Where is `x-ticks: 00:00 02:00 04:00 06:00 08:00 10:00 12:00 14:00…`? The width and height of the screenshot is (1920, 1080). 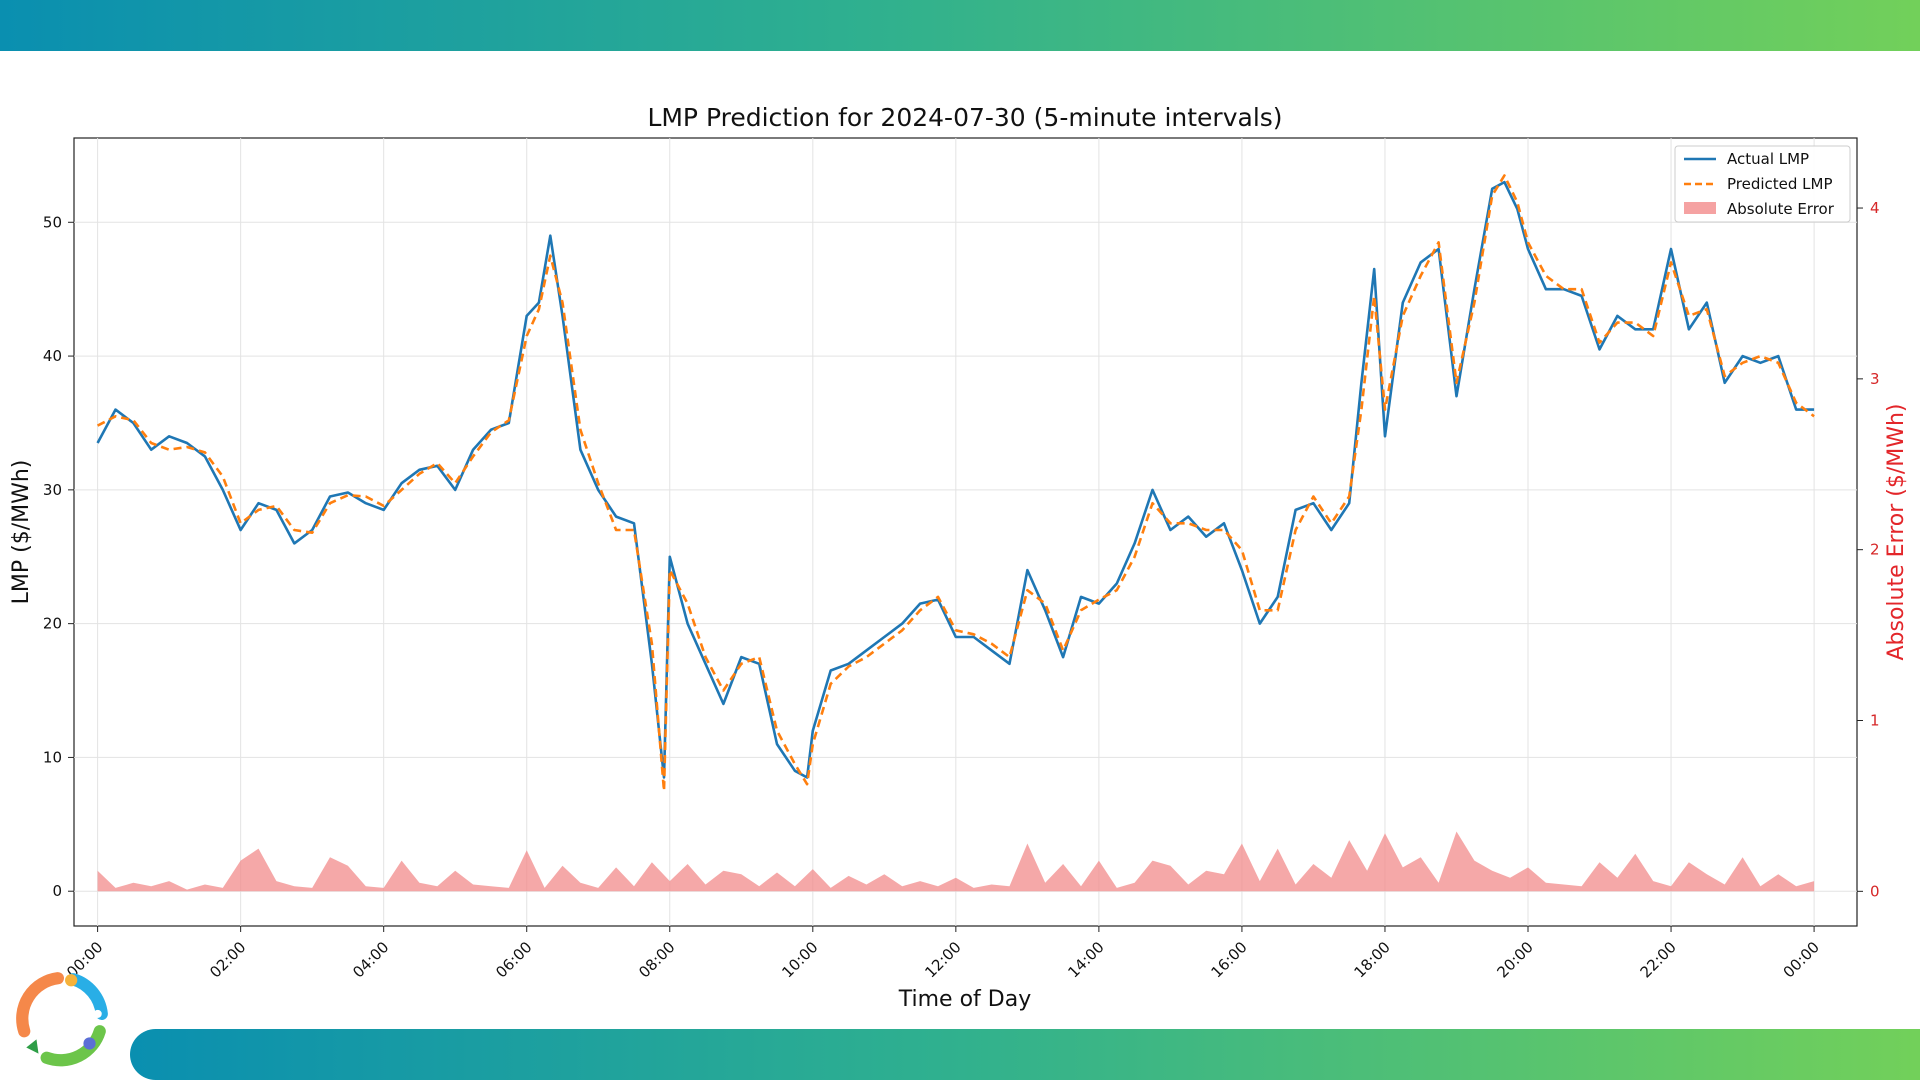 x-ticks: 00:00 02:00 04:00 06:00 08:00 10:00 12:00 14:00… is located at coordinates (943, 953).